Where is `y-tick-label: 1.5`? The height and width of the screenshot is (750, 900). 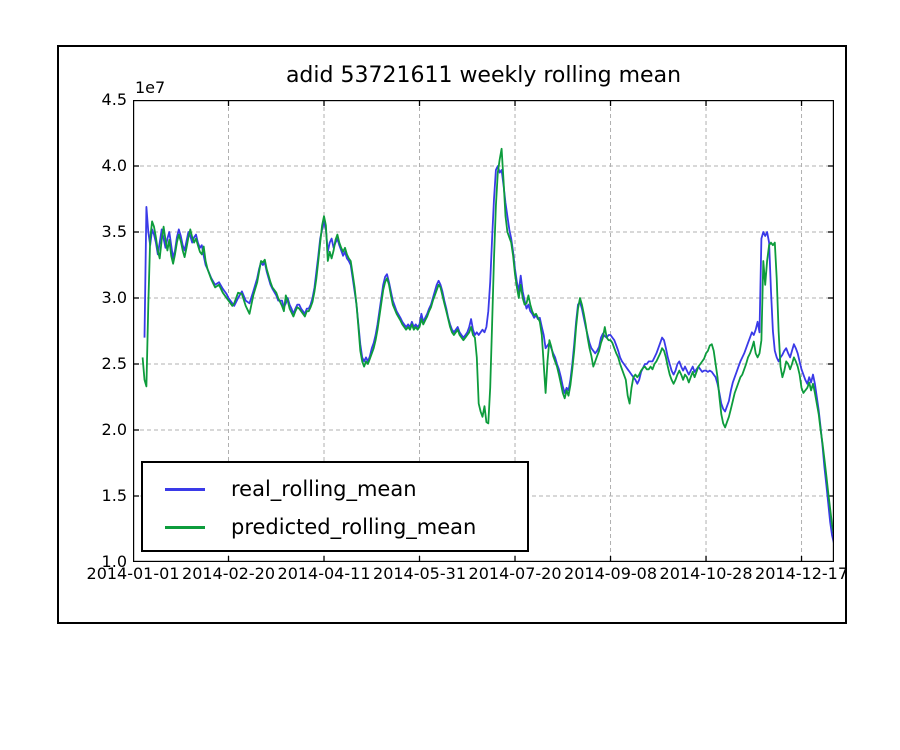 y-tick-label: 1.5 is located at coordinates (114, 495).